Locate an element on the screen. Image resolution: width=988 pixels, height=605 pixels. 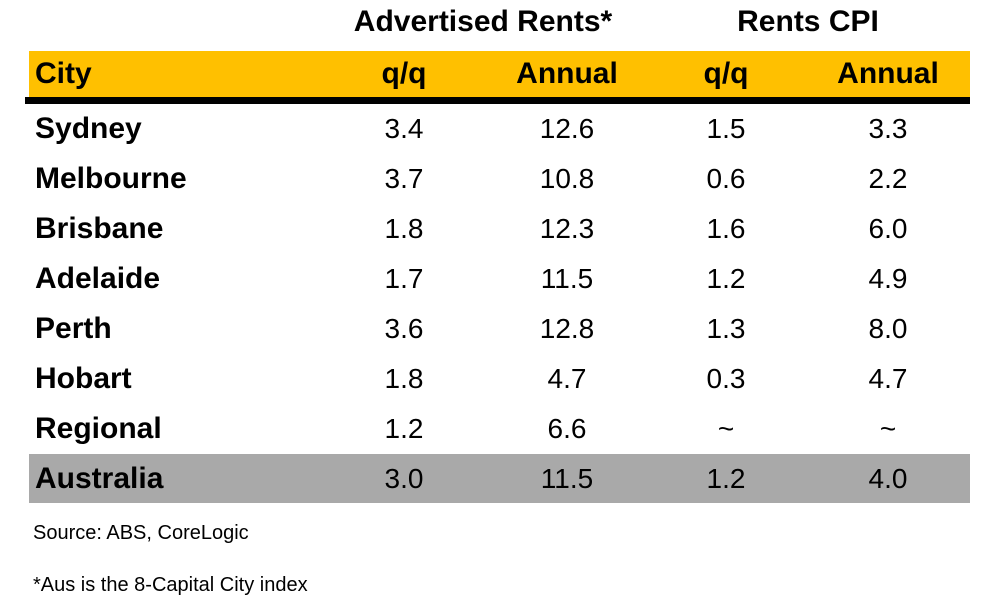
group-header-rents-cpi: Rents CPI is located at coordinates (808, 21).